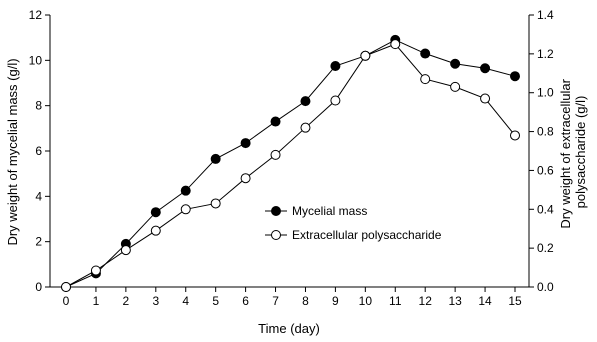  Describe the element at coordinates (580, 152) in the screenshot. I see `right-y-axis-title-line-2: polysaccharide (g/l)` at that location.